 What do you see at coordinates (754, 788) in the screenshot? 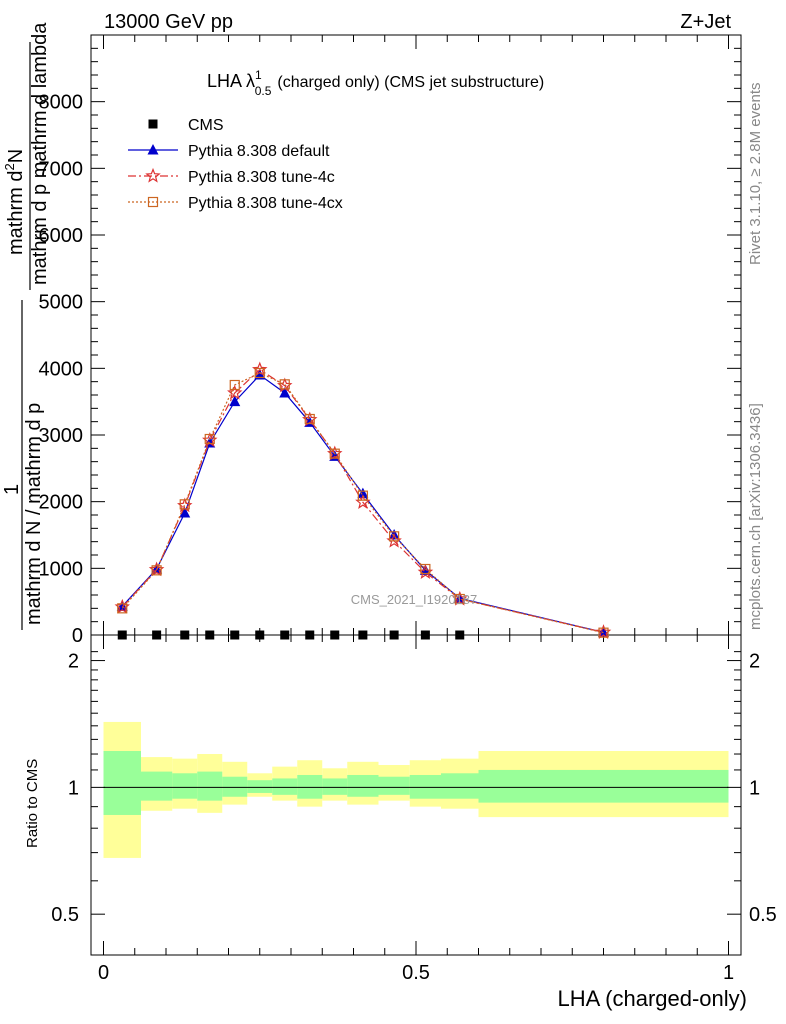
I see `ratio-ytick-label-right: 1` at bounding box center [754, 788].